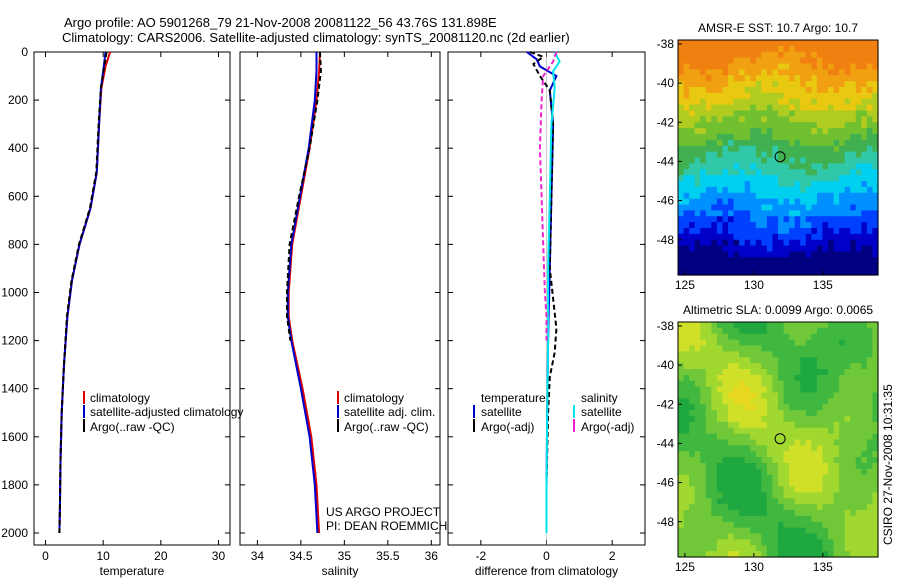  Describe the element at coordinates (132, 571) in the screenshot. I see `temperature-x-axis-label: temperature` at that location.